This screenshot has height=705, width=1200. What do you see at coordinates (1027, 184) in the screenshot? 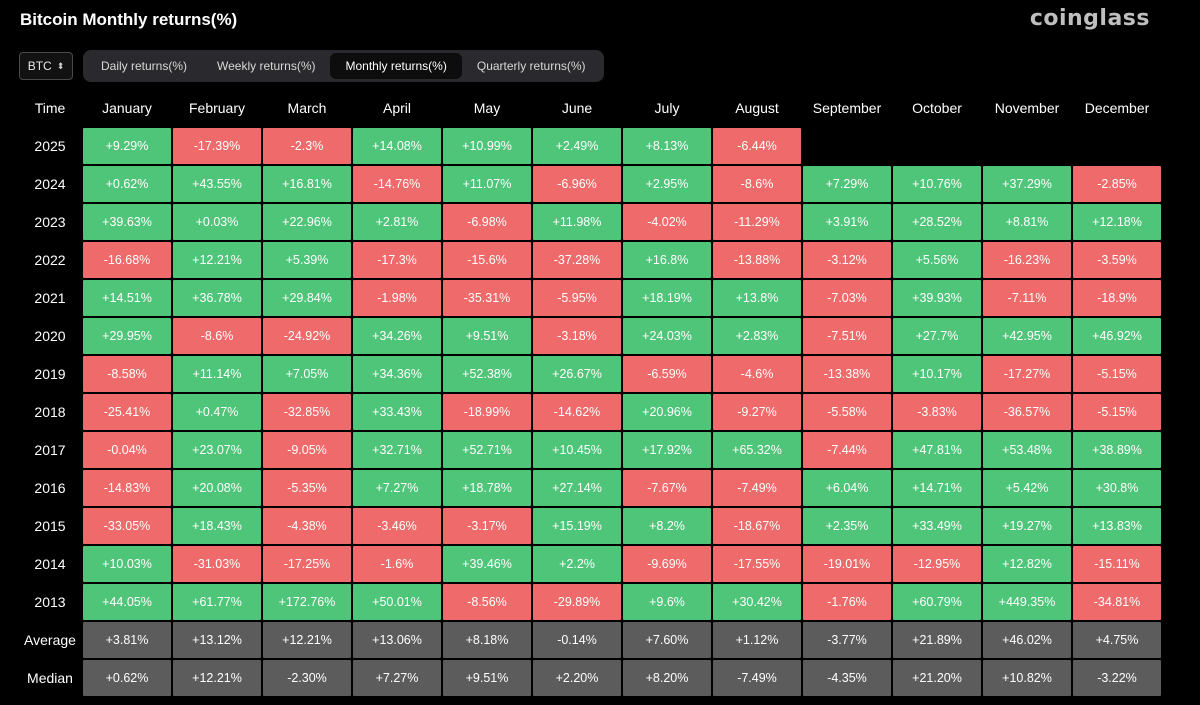
I see `return-cell-2024-november: +37.29%` at bounding box center [1027, 184].